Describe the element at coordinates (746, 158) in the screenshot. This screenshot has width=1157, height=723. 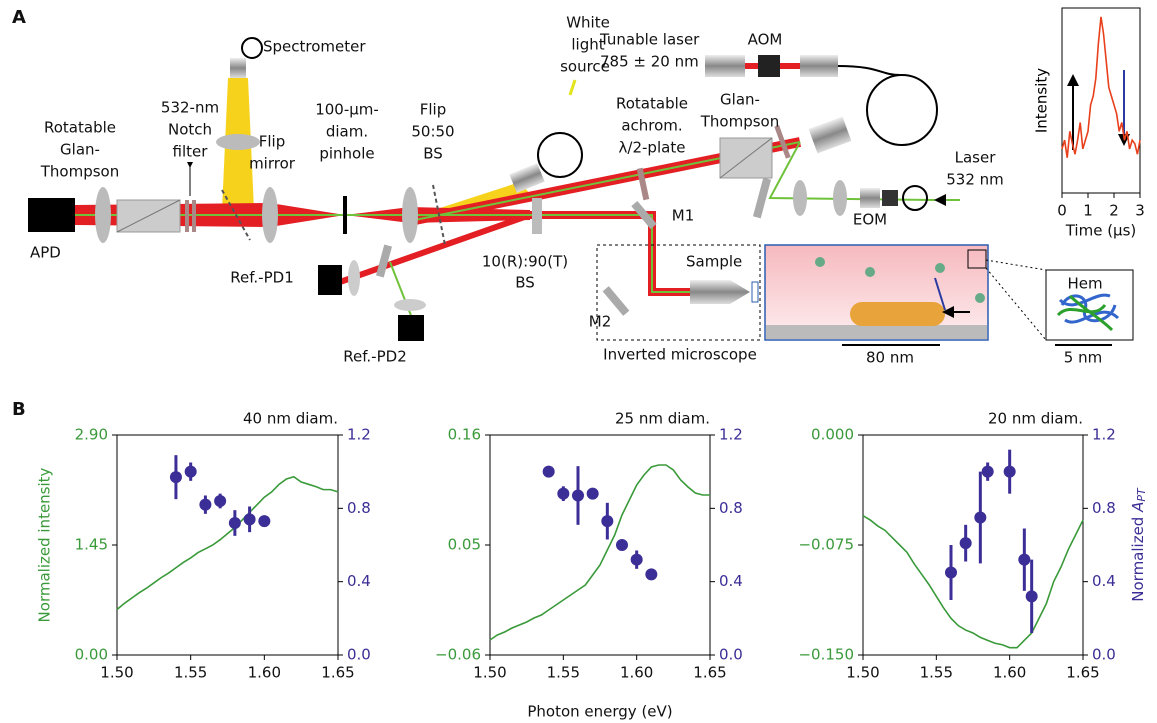
I see `polarizer-diagonal` at that location.